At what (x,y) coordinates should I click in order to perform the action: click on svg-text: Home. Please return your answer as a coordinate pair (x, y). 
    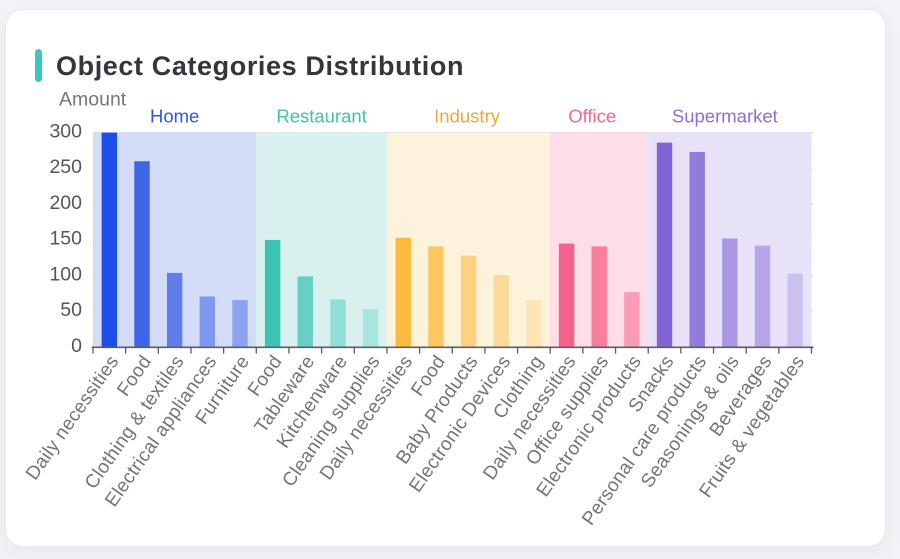
    Looking at the image, I should click on (174, 116).